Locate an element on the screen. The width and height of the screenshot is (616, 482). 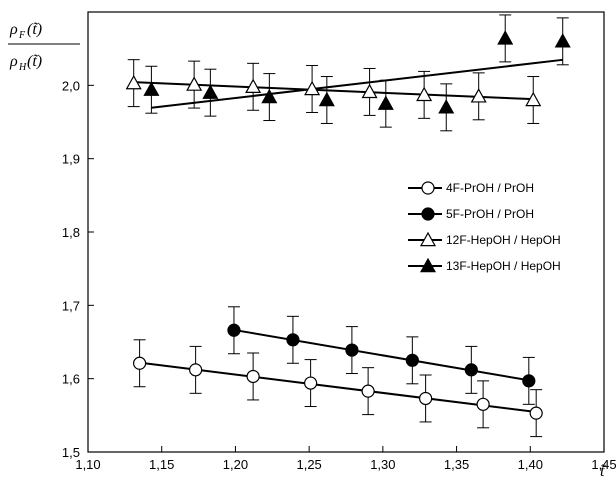
ylabel-numerator: ρ is located at coordinates (13, 29).